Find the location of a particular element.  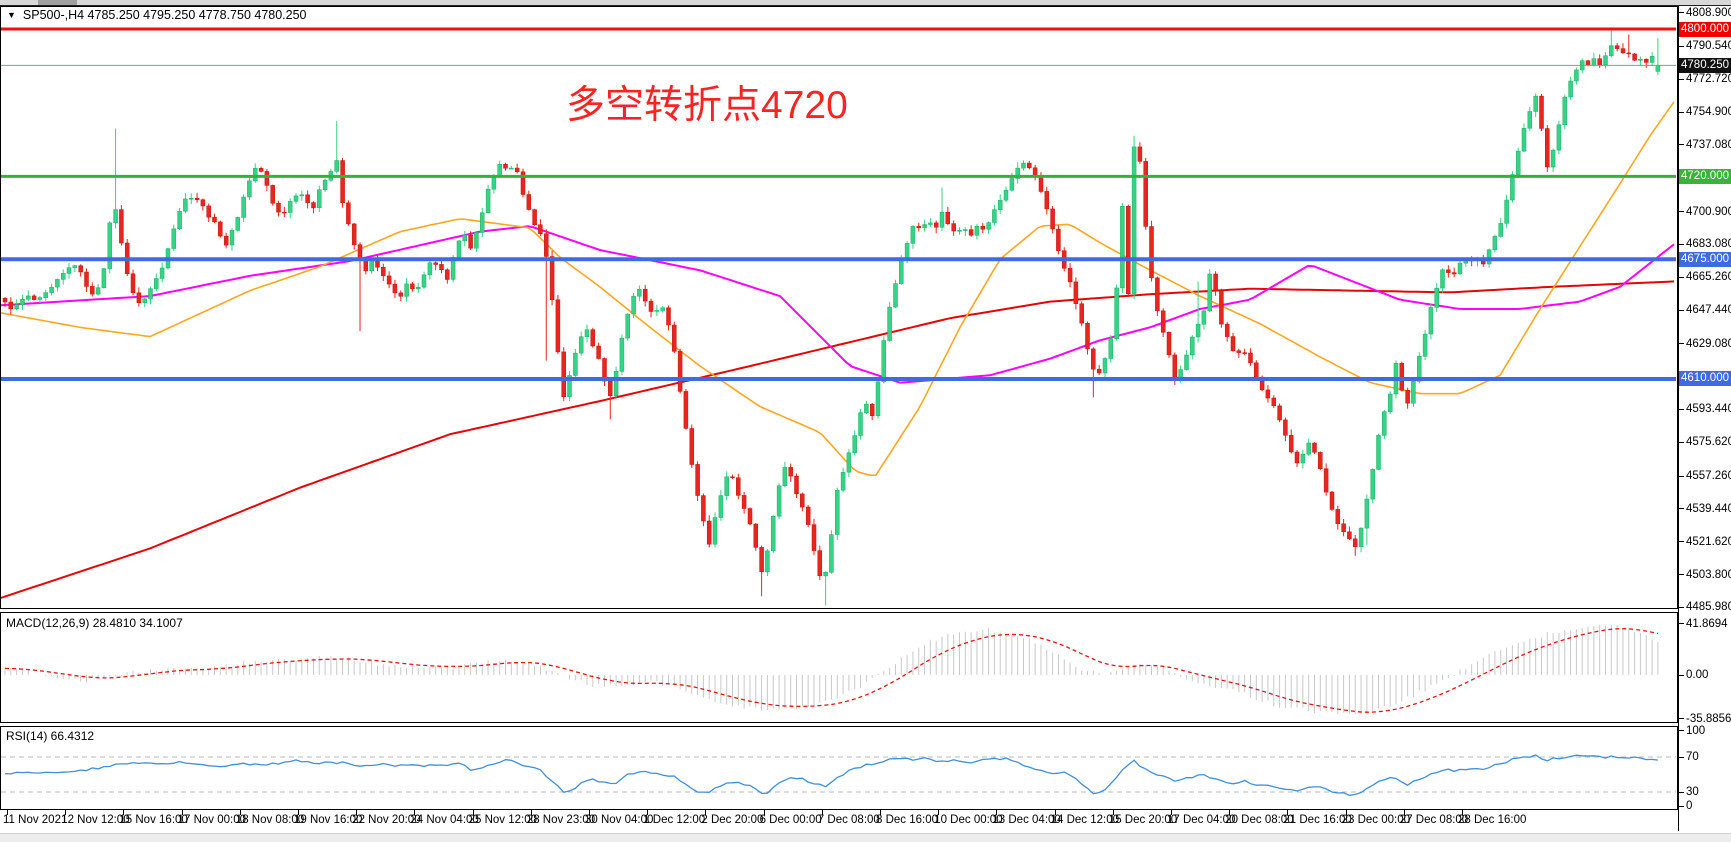

rsi-panel is located at coordinates (839, 775).